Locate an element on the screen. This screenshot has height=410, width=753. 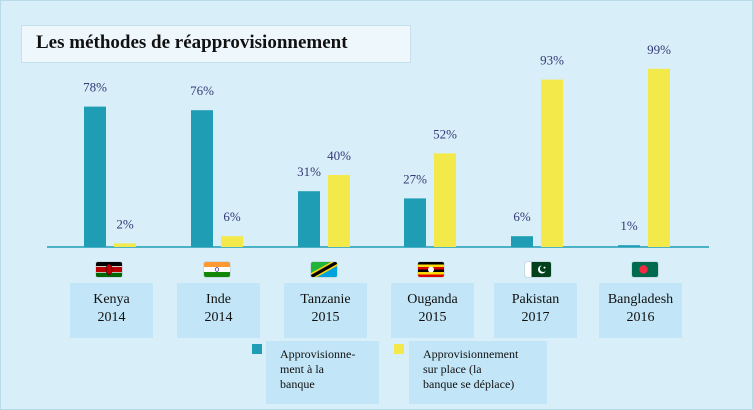
country-name: Kenya is located at coordinates (111, 299).